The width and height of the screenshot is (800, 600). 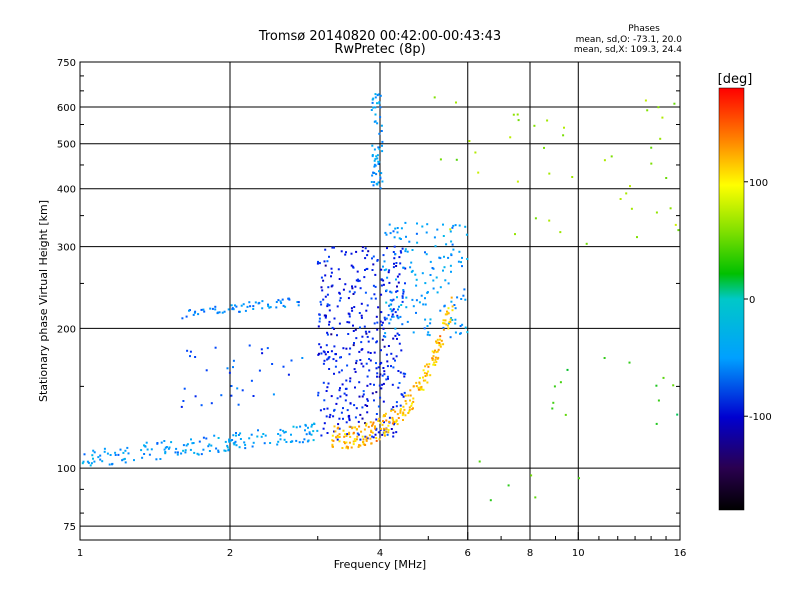 I want to click on colorbar-tick-label: 0, so click(x=752, y=300).